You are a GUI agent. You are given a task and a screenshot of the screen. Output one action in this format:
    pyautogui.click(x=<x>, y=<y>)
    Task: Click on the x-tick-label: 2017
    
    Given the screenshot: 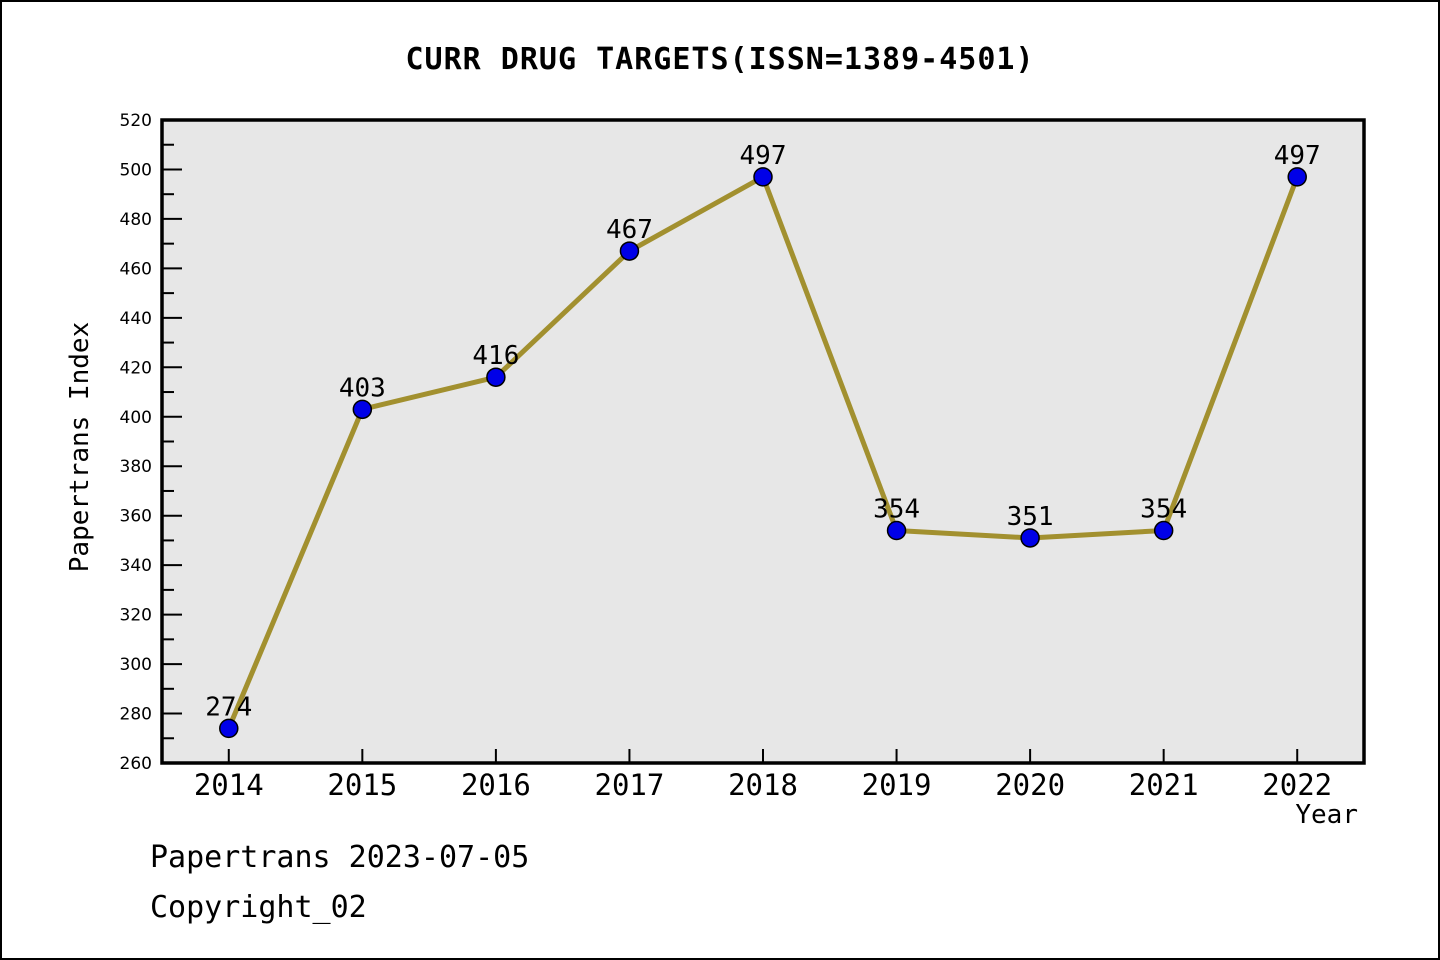 What is the action you would take?
    pyautogui.click(x=630, y=785)
    